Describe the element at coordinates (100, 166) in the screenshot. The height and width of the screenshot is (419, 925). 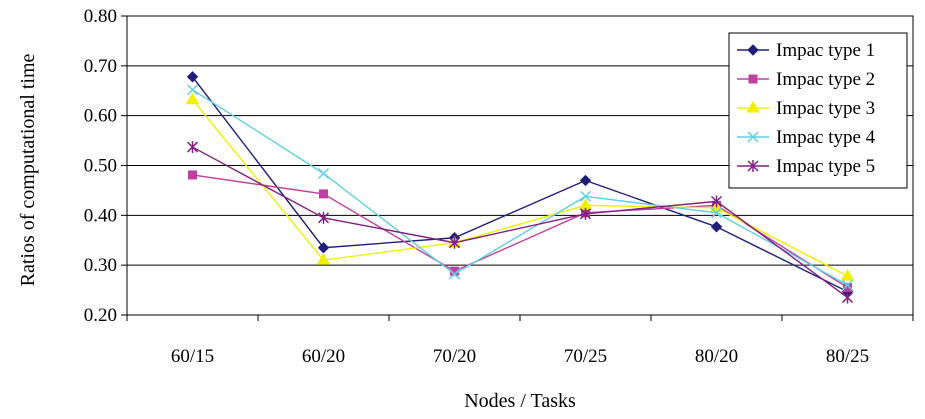
I see `y-tick-label: 0.50` at that location.